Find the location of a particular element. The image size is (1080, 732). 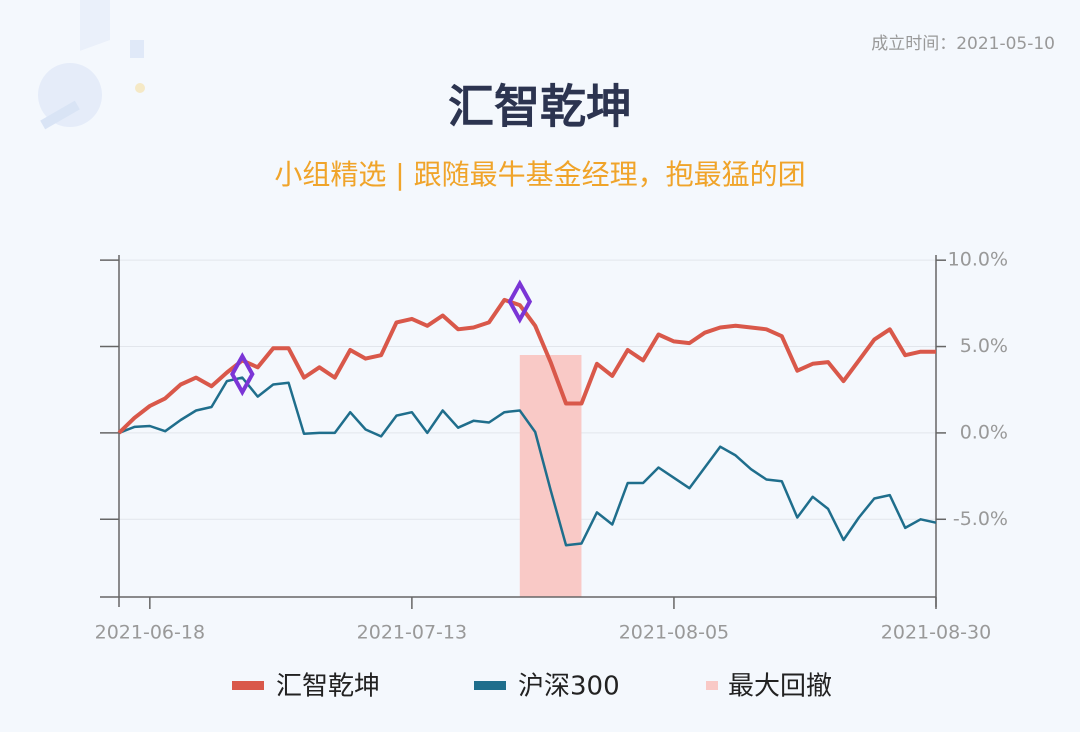

x-tick-label: 2021-07-13 is located at coordinates (412, 633).